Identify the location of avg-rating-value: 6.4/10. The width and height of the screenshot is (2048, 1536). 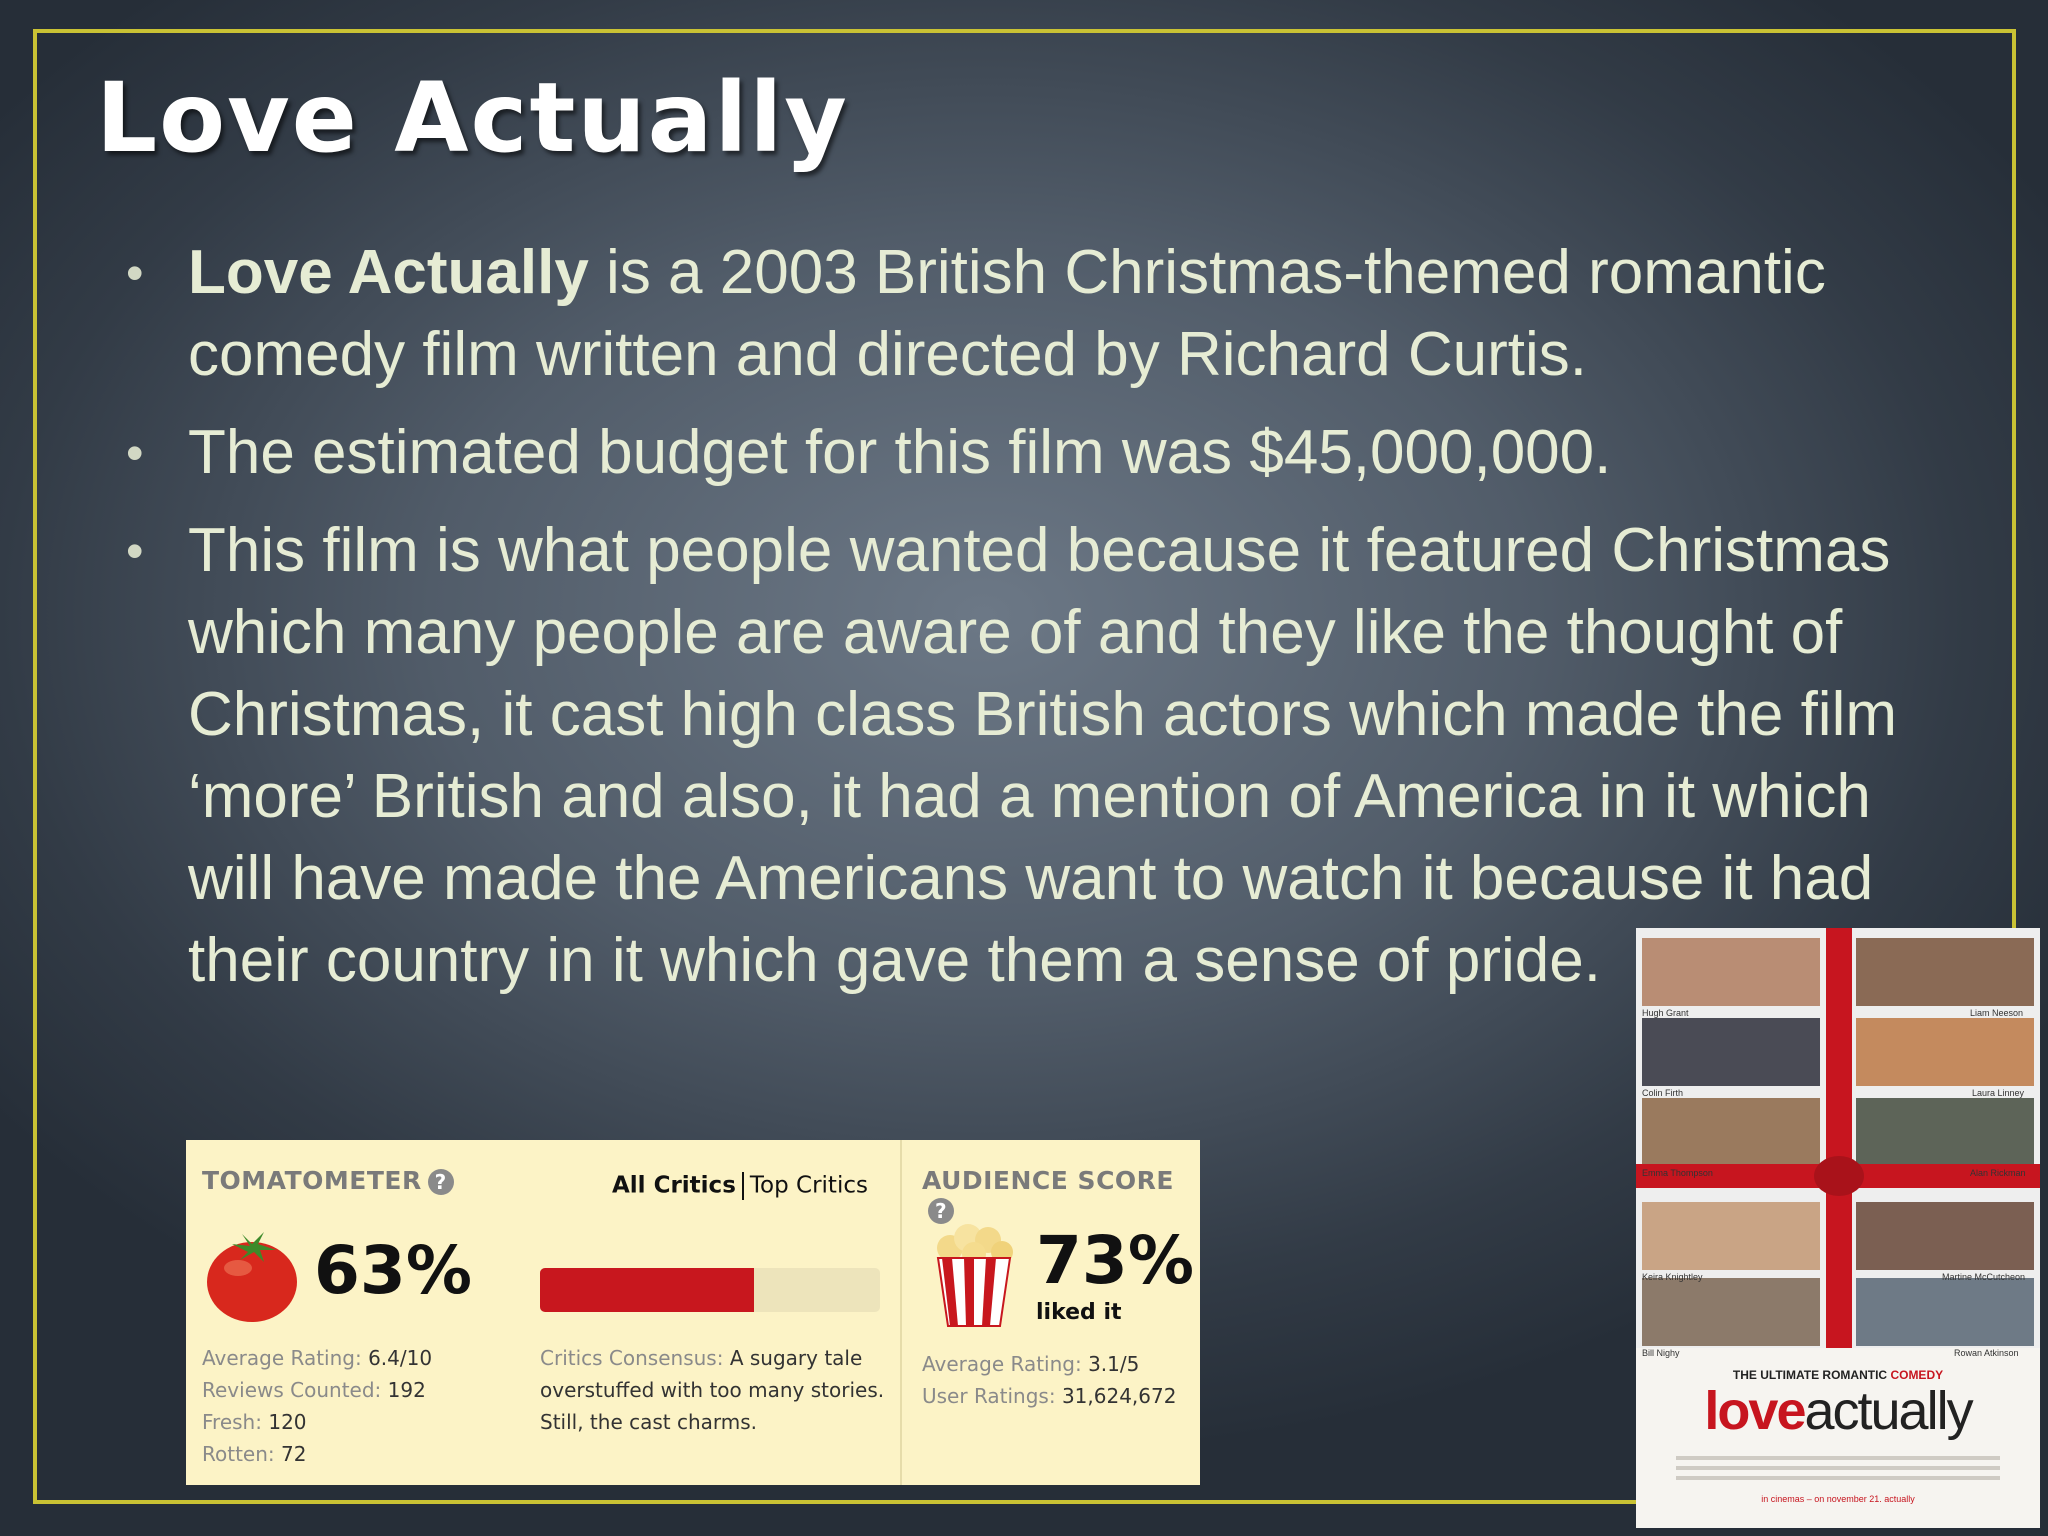
(400, 1358).